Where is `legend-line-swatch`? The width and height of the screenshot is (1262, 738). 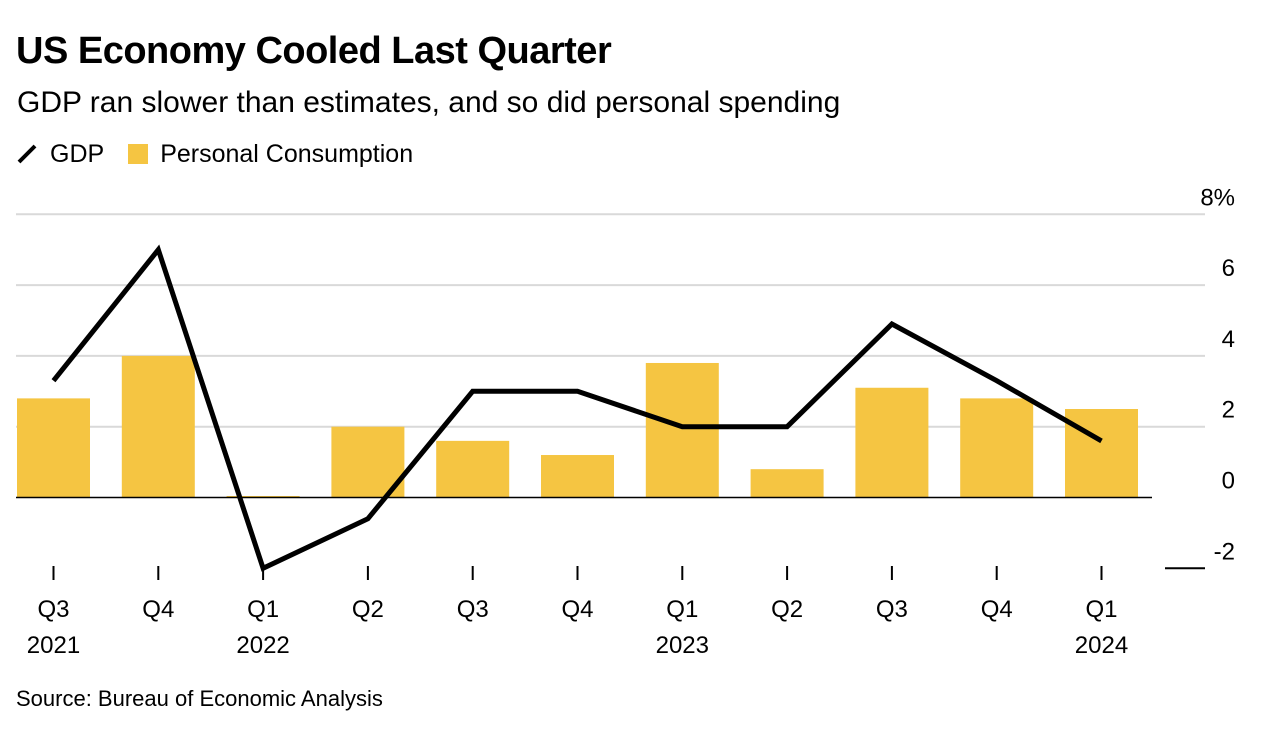
legend-line-swatch is located at coordinates (27, 154).